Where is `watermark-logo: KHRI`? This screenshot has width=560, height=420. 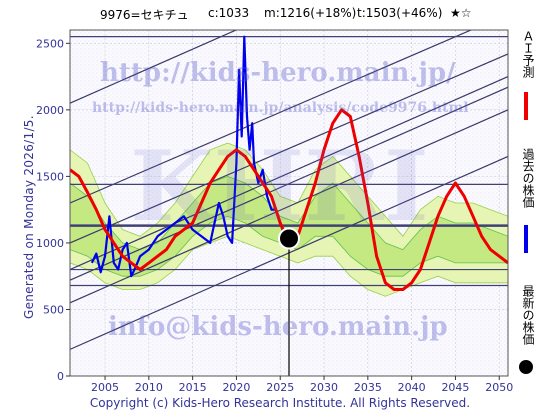 watermark-logo: KHRI is located at coordinates (279, 186).